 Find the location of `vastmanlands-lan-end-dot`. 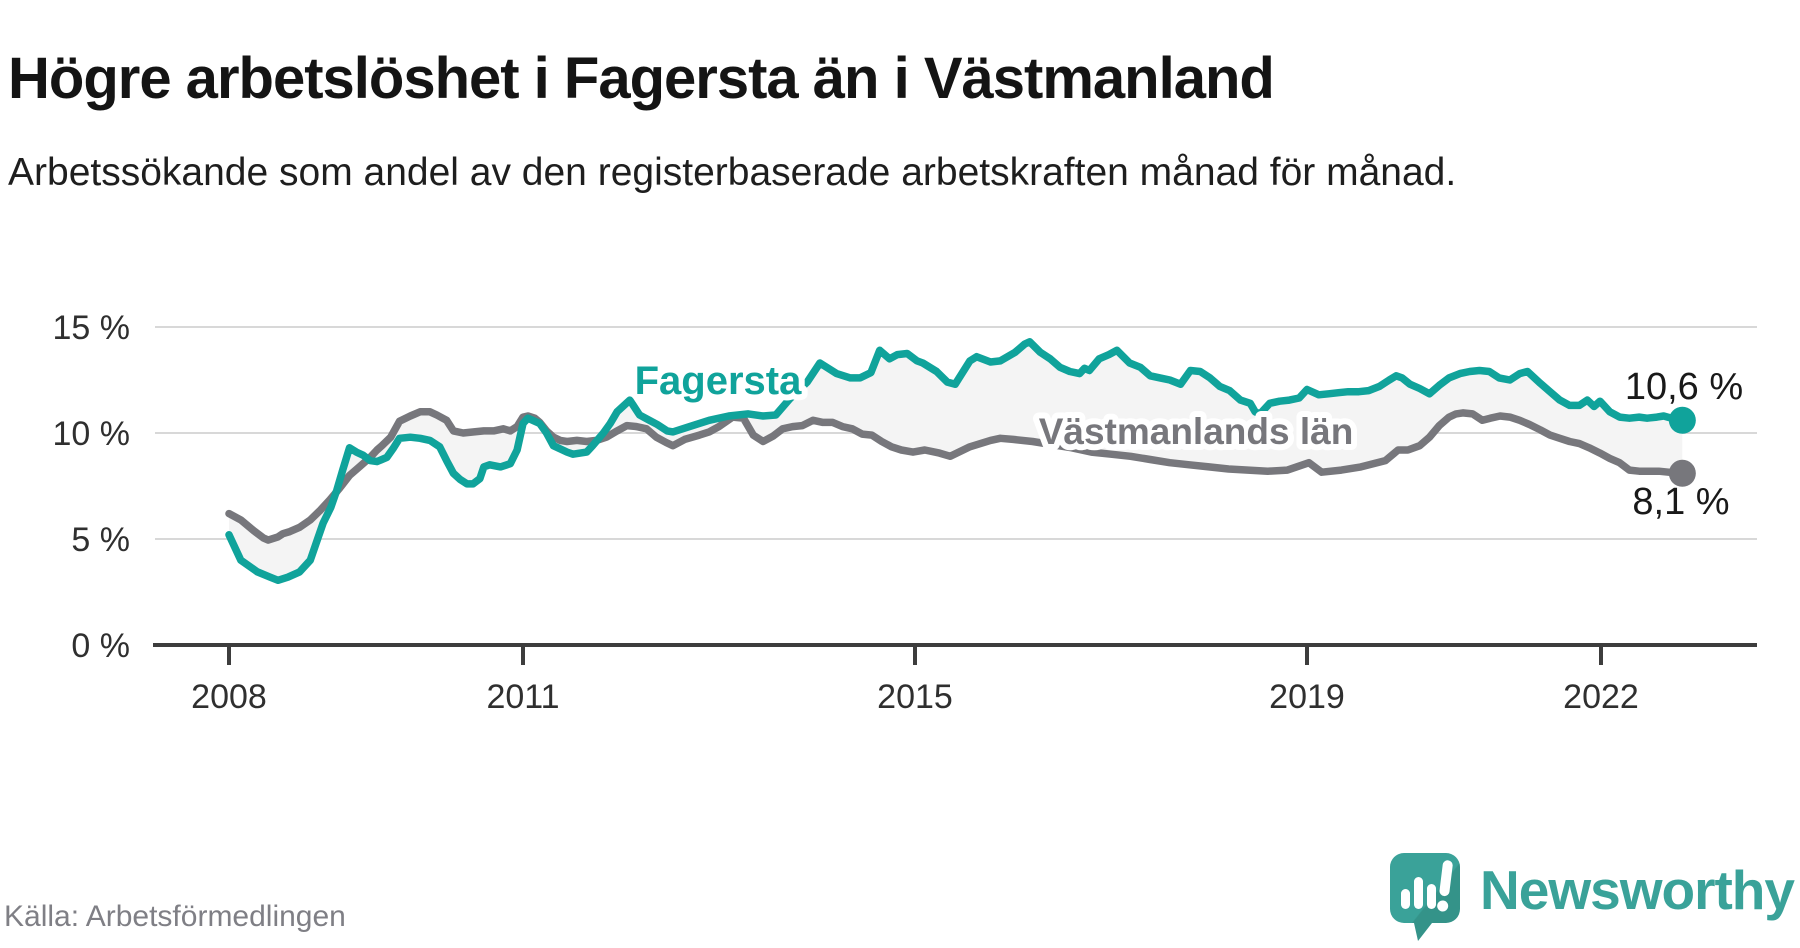

vastmanlands-lan-end-dot is located at coordinates (1682, 473).